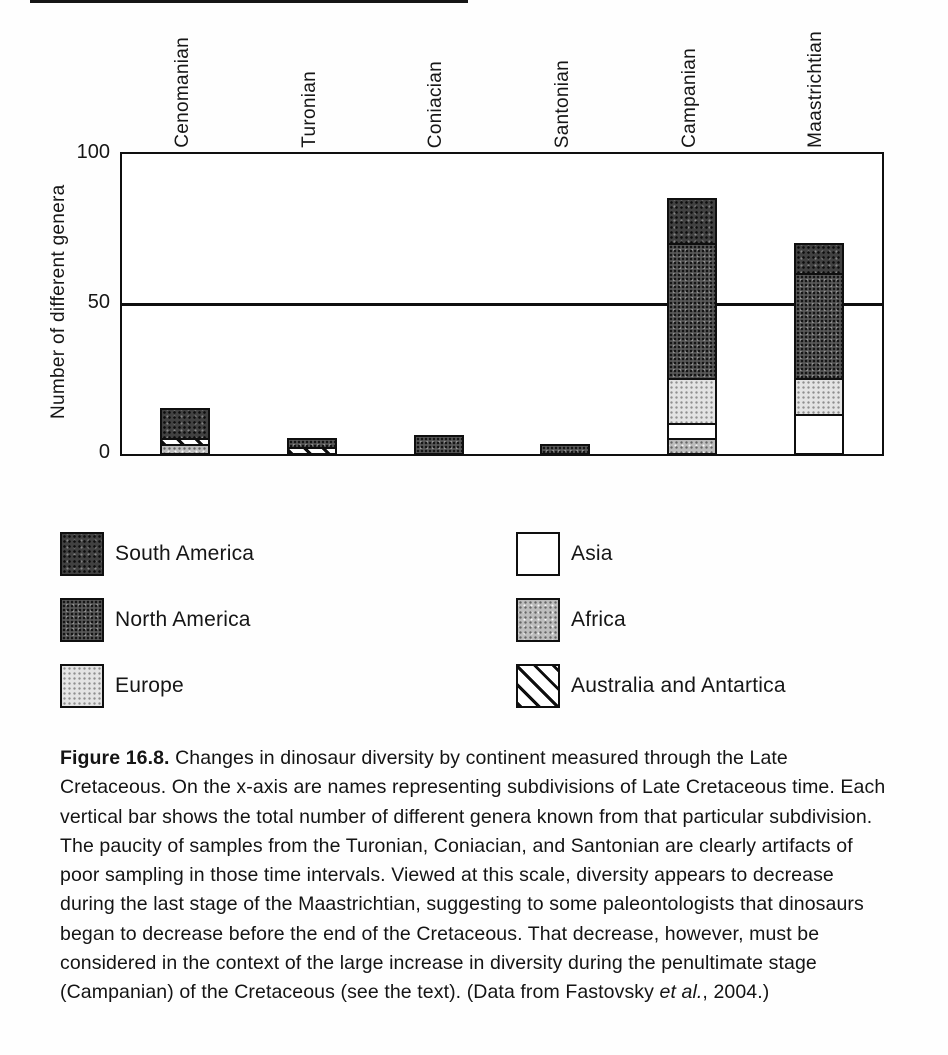  Describe the element at coordinates (681, 992) in the screenshot. I see `figure-caption-etal: et al.` at that location.